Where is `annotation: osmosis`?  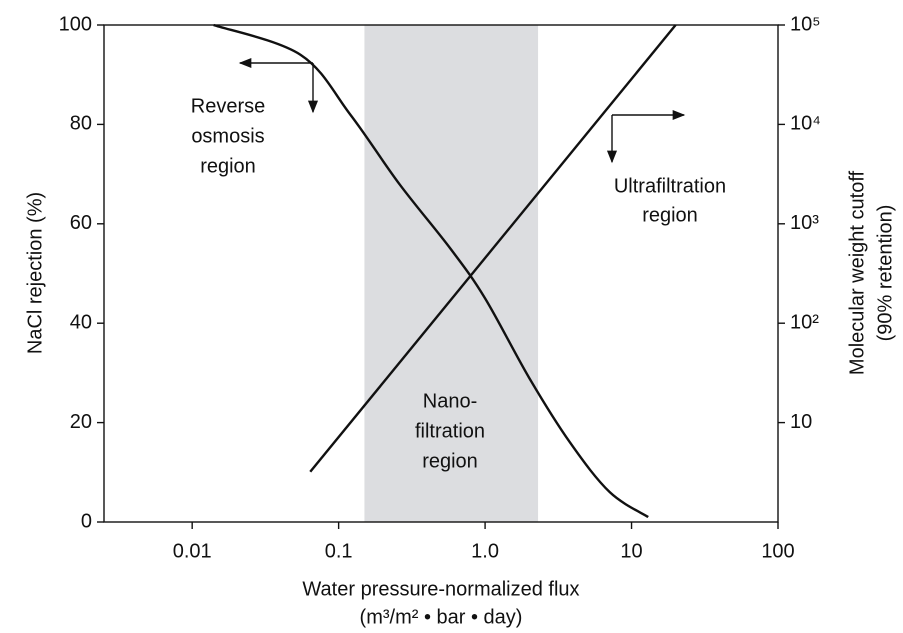 annotation: osmosis is located at coordinates (227, 136).